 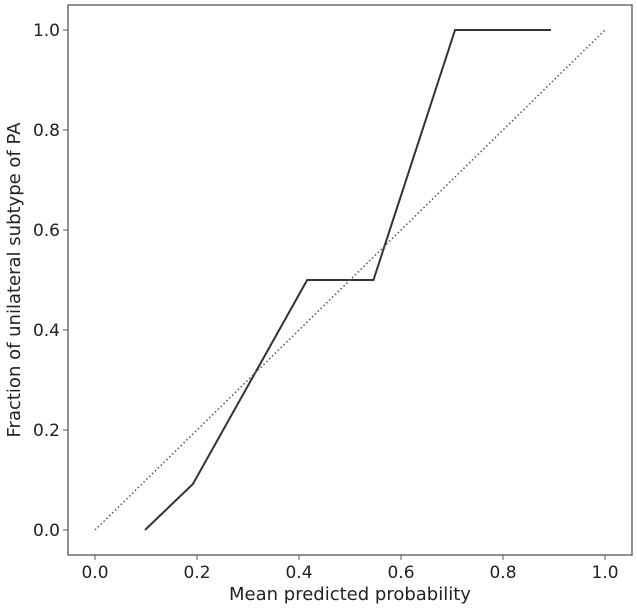 What do you see at coordinates (400, 573) in the screenshot?
I see `x-tick-label: 0.6` at bounding box center [400, 573].